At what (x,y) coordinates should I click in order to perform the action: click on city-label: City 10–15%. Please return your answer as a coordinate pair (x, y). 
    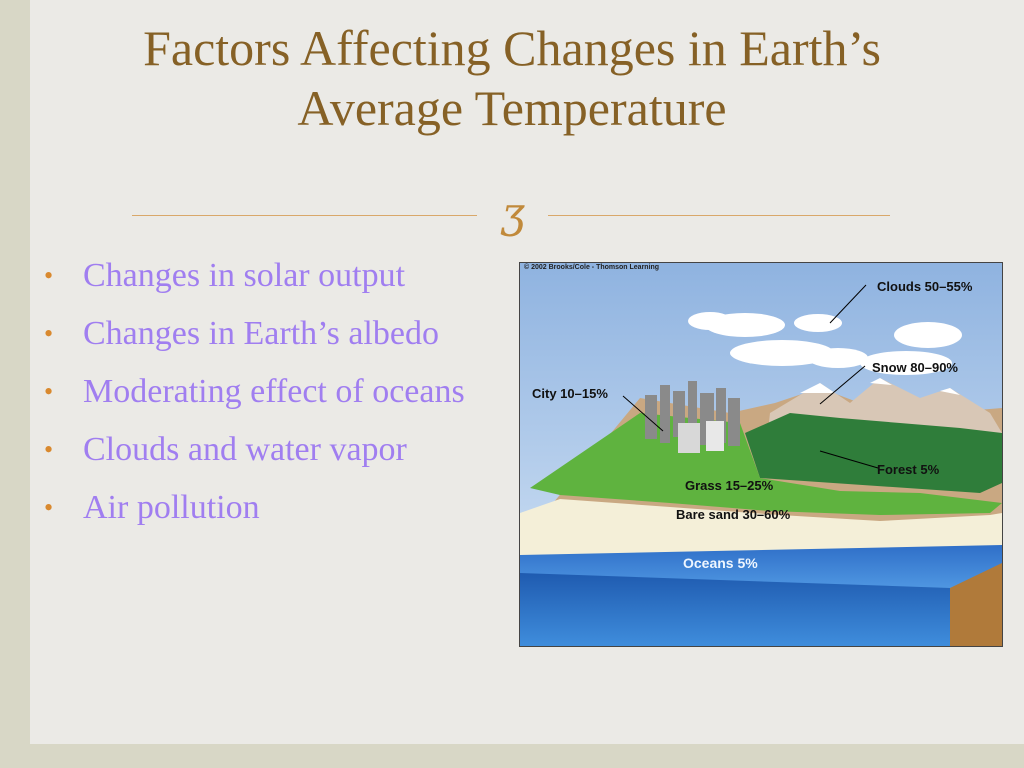
    Looking at the image, I should click on (570, 393).